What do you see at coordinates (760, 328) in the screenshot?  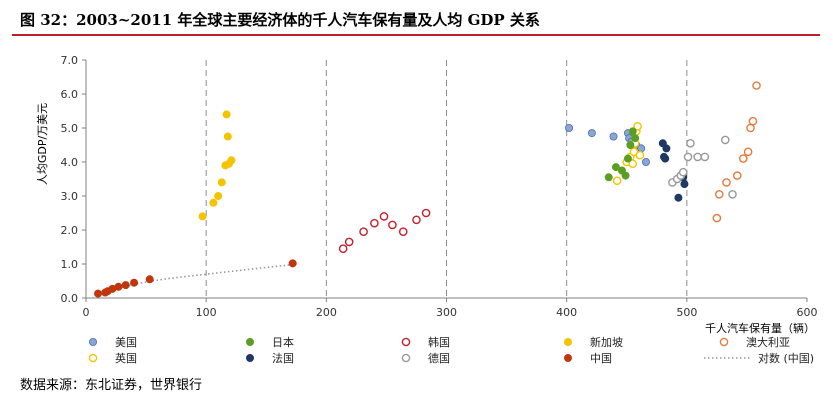 I see `x-axis-label: 千人汽车保有量（辆）` at bounding box center [760, 328].